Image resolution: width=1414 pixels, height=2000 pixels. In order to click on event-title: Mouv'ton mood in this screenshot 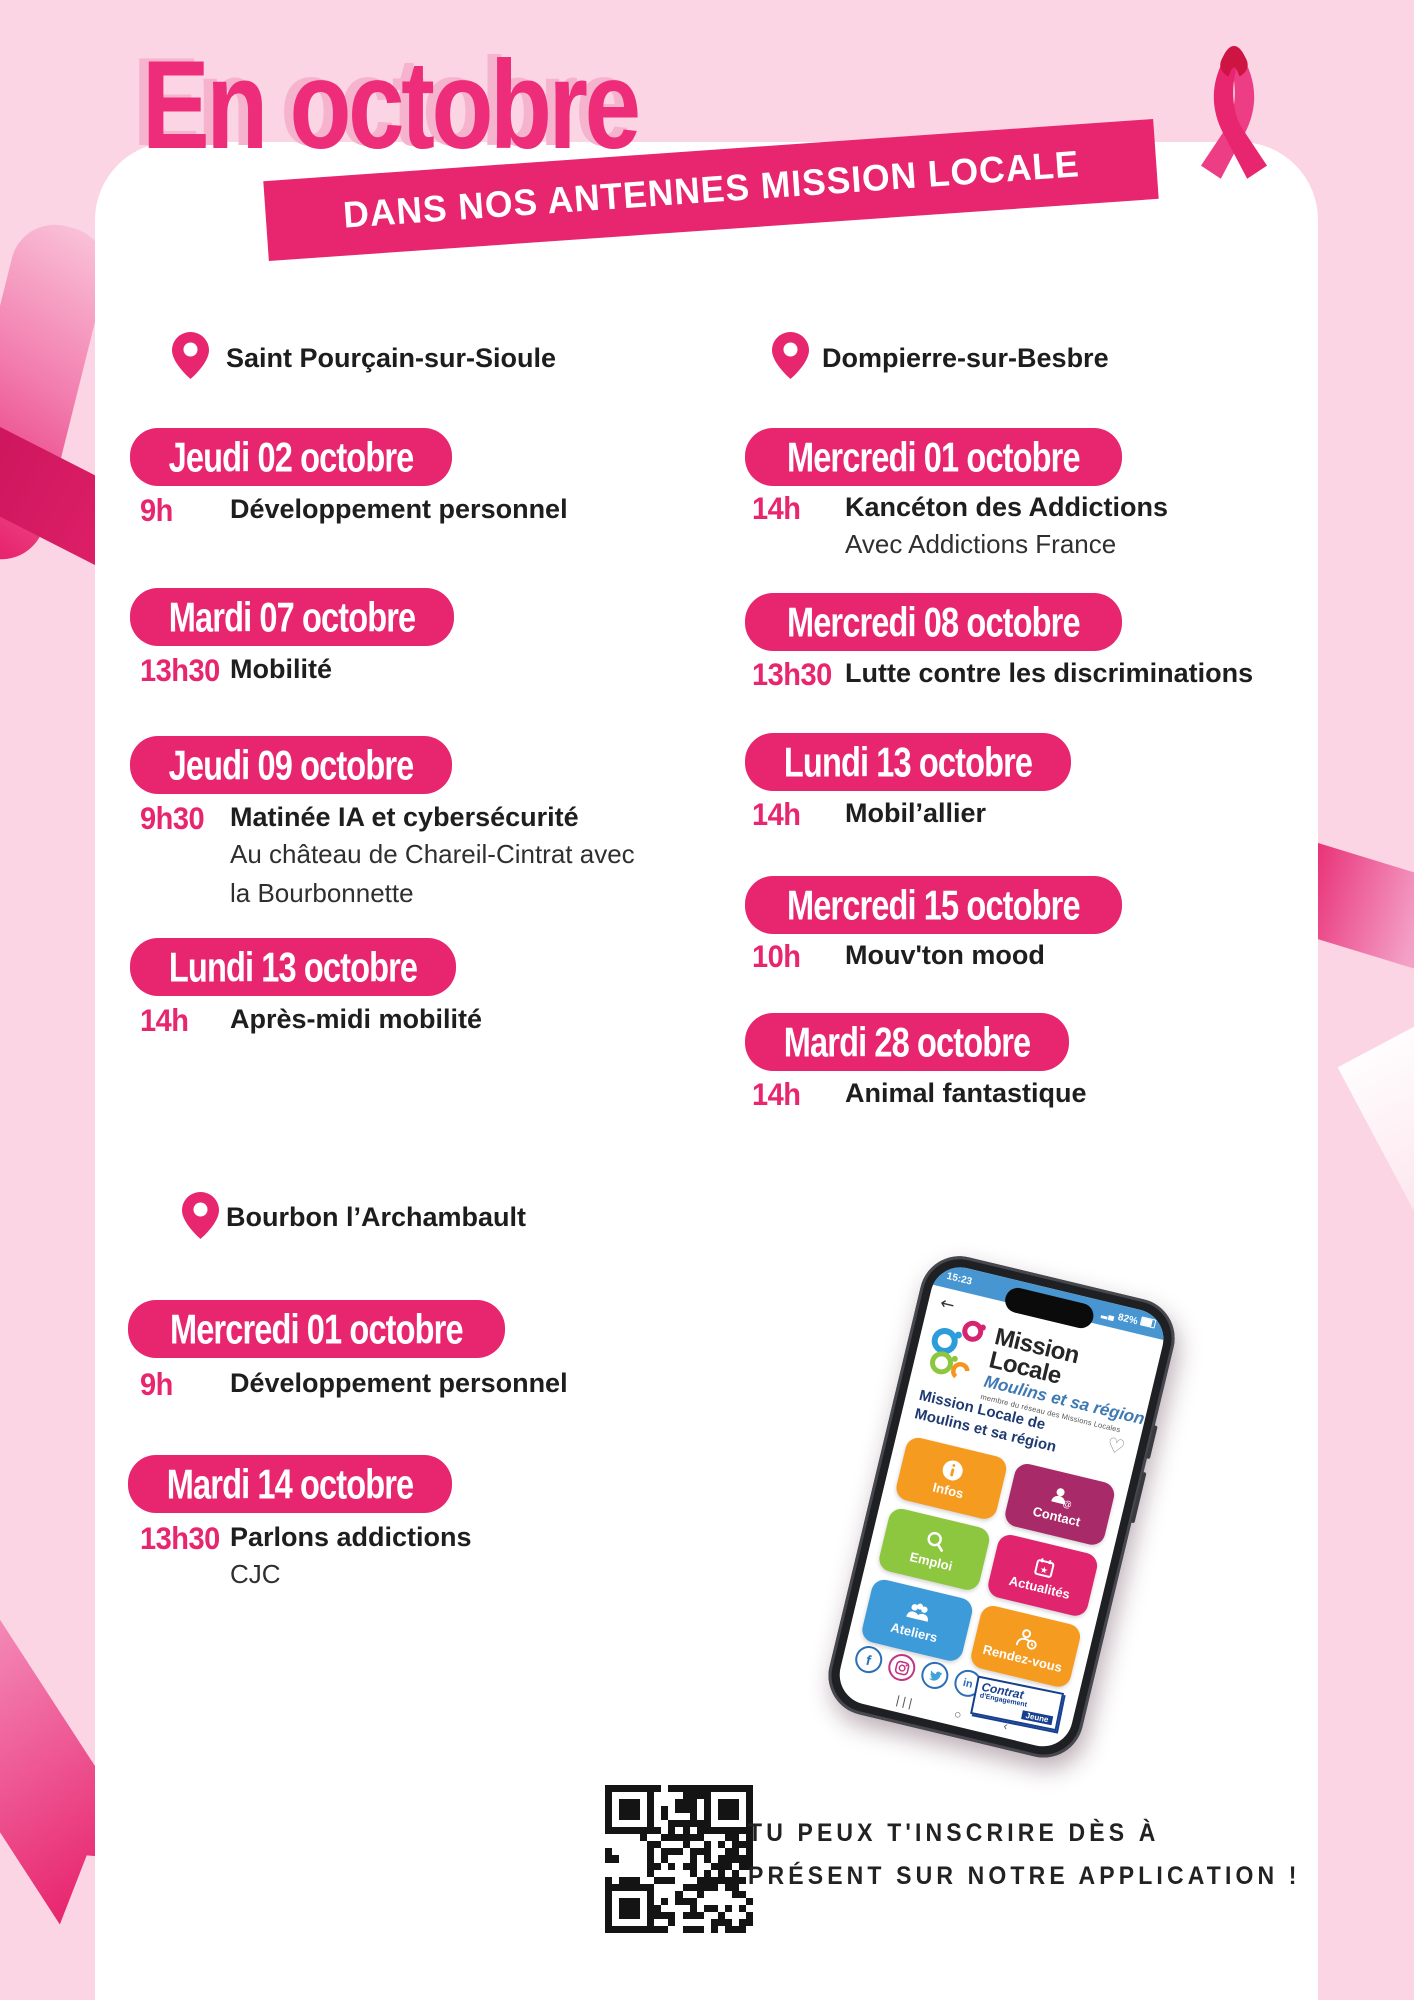, I will do `click(945, 955)`.